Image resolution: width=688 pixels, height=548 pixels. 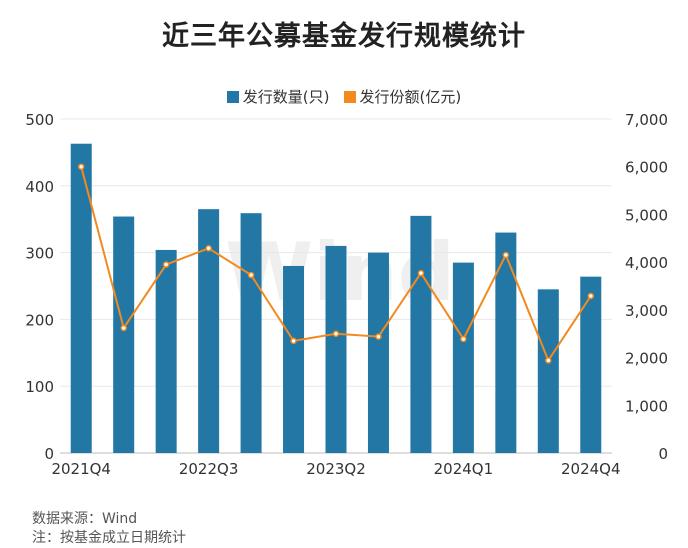 What do you see at coordinates (646, 359) in the screenshot?
I see `y-right-tick-label: 2,000` at bounding box center [646, 359].